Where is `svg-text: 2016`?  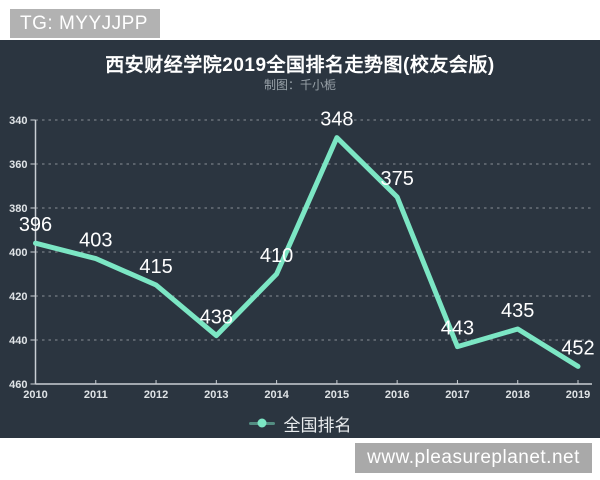
svg-text: 2016 is located at coordinates (397, 395).